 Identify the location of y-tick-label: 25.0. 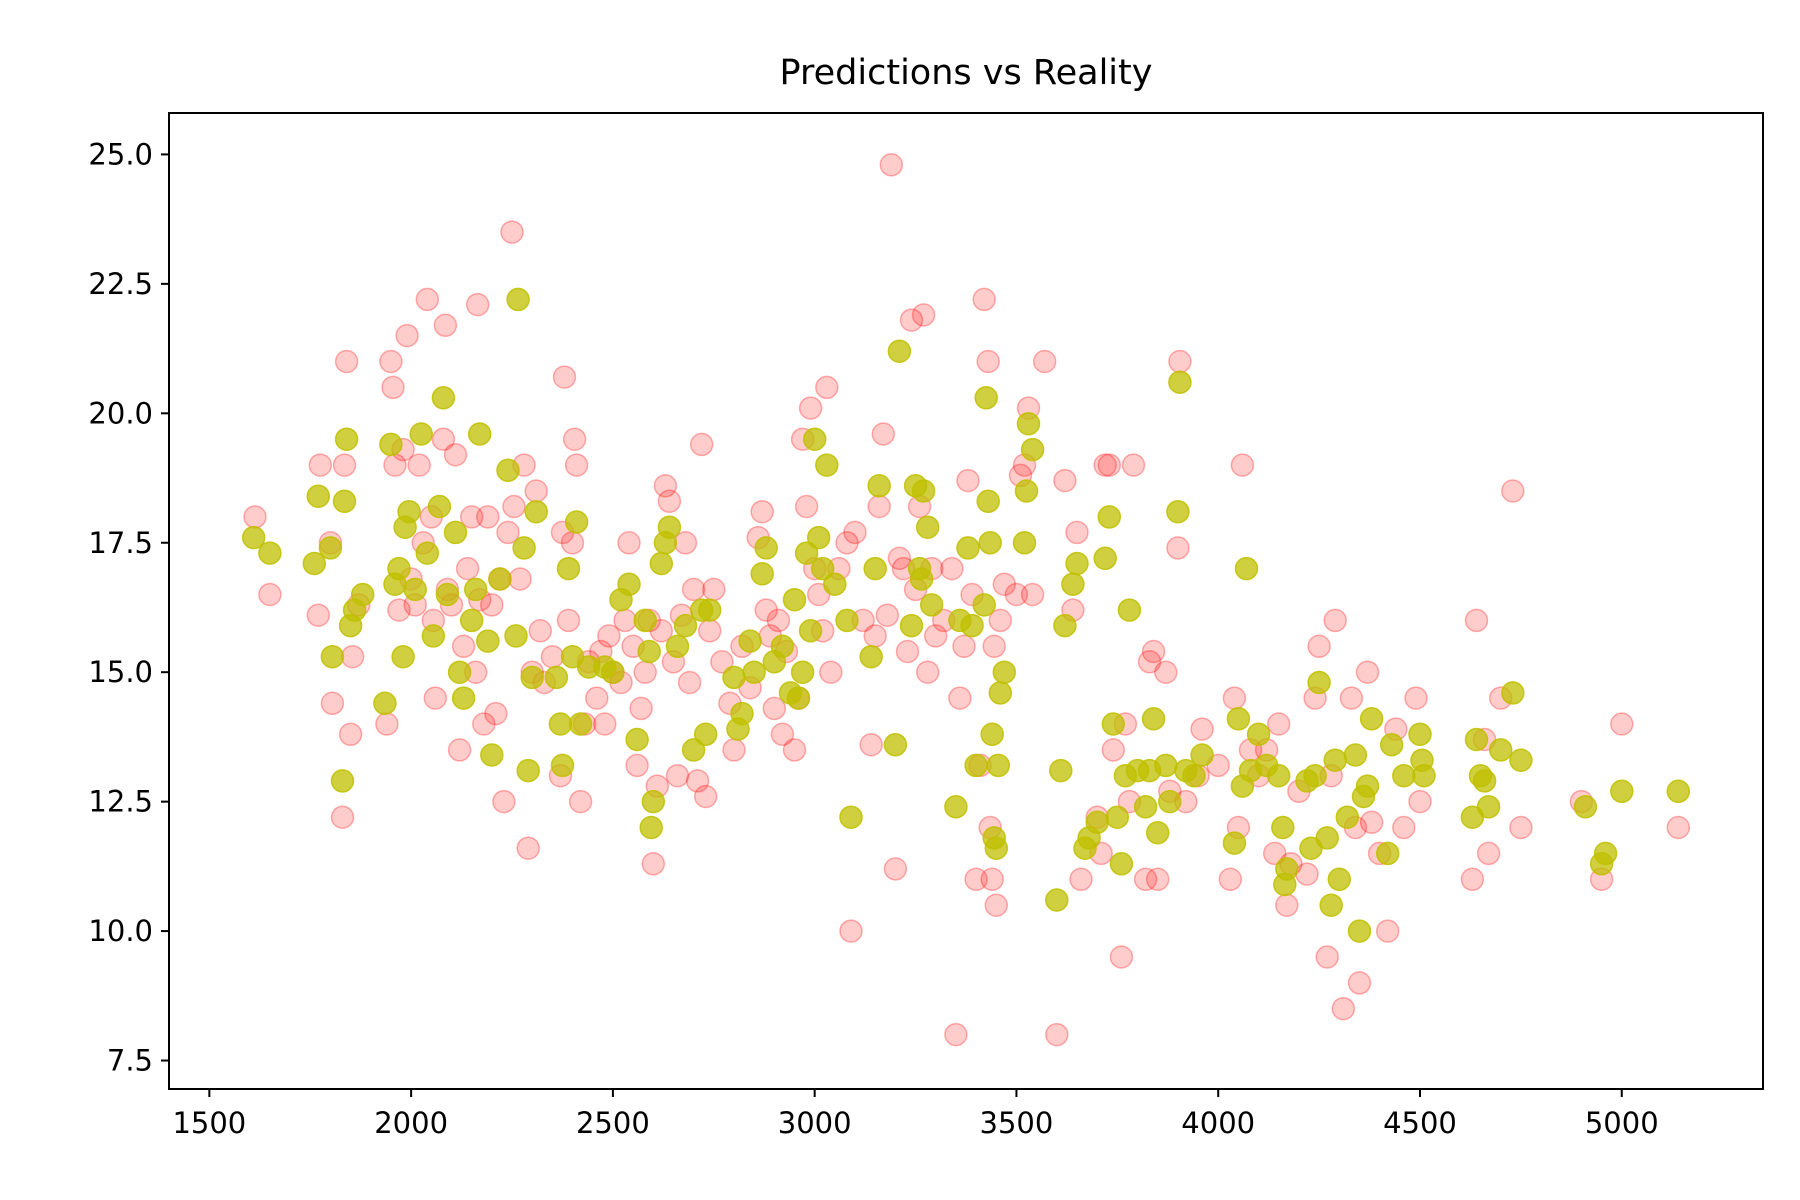
(120, 154).